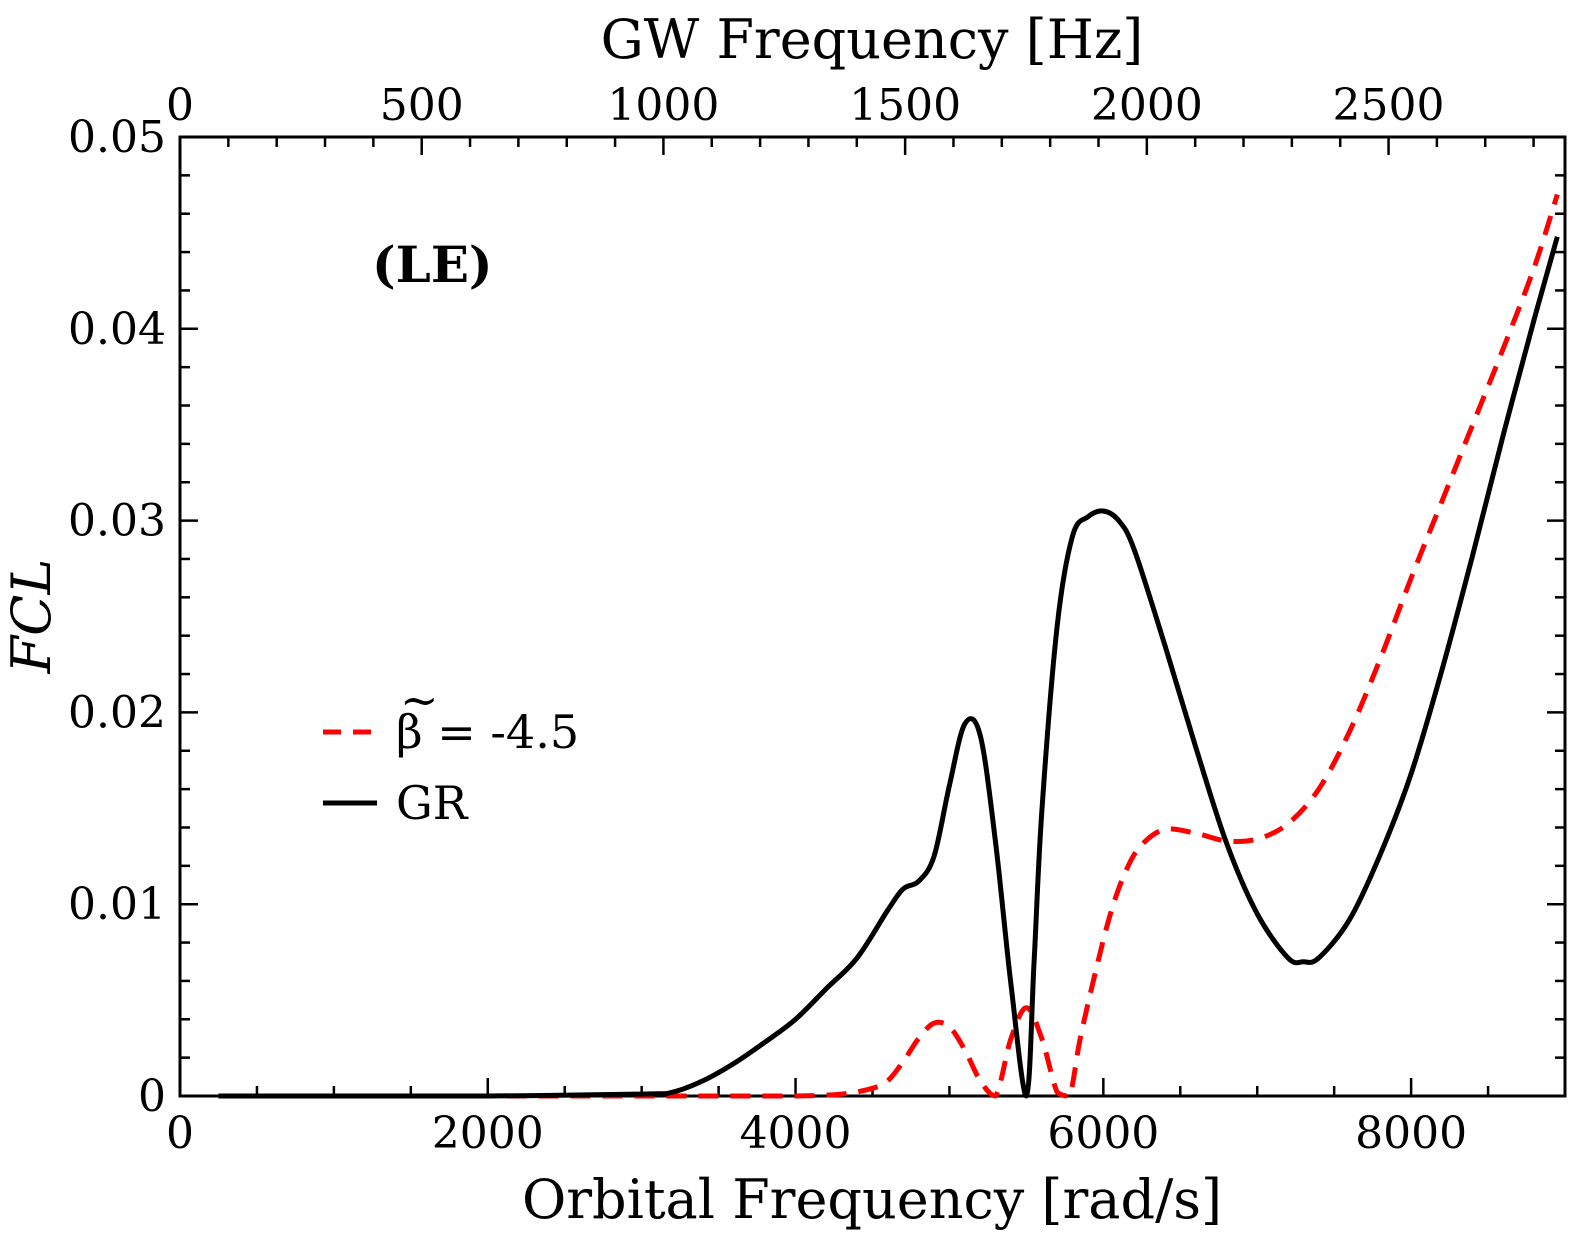  Describe the element at coordinates (409, 732) in the screenshot. I see `legend-label-beta-symbol: β` at that location.